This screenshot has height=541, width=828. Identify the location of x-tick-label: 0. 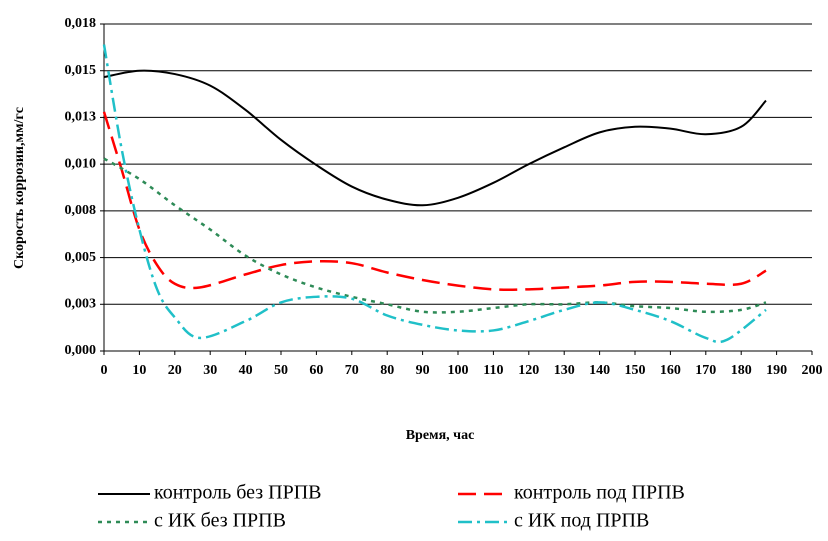
(104, 370).